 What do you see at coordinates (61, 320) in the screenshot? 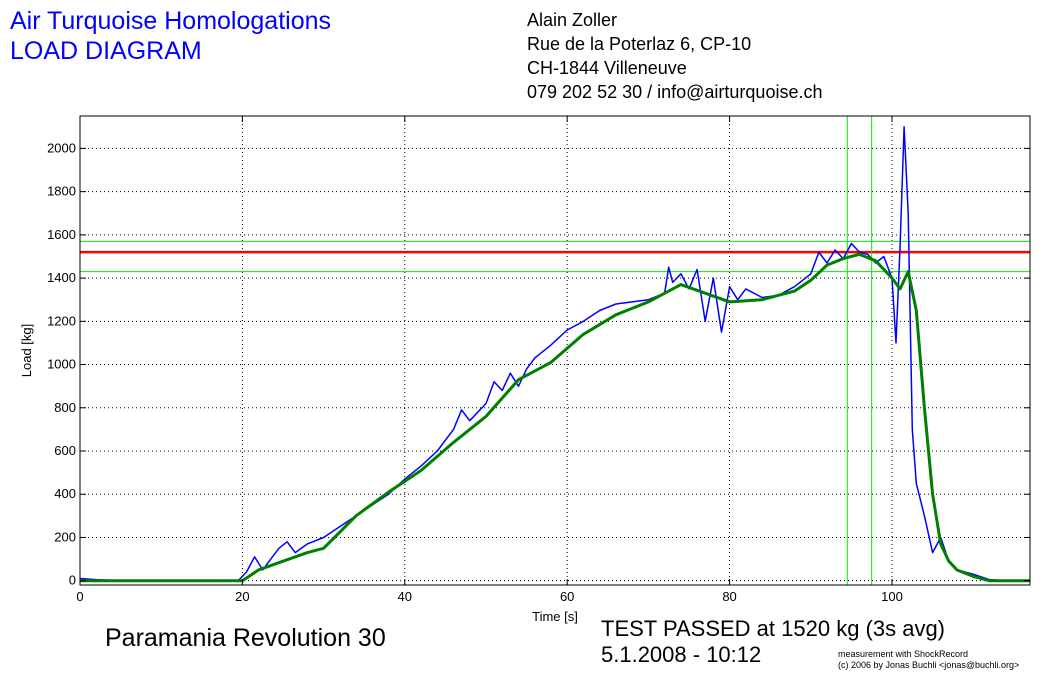
I see `y-tick-label: 1200` at bounding box center [61, 320].